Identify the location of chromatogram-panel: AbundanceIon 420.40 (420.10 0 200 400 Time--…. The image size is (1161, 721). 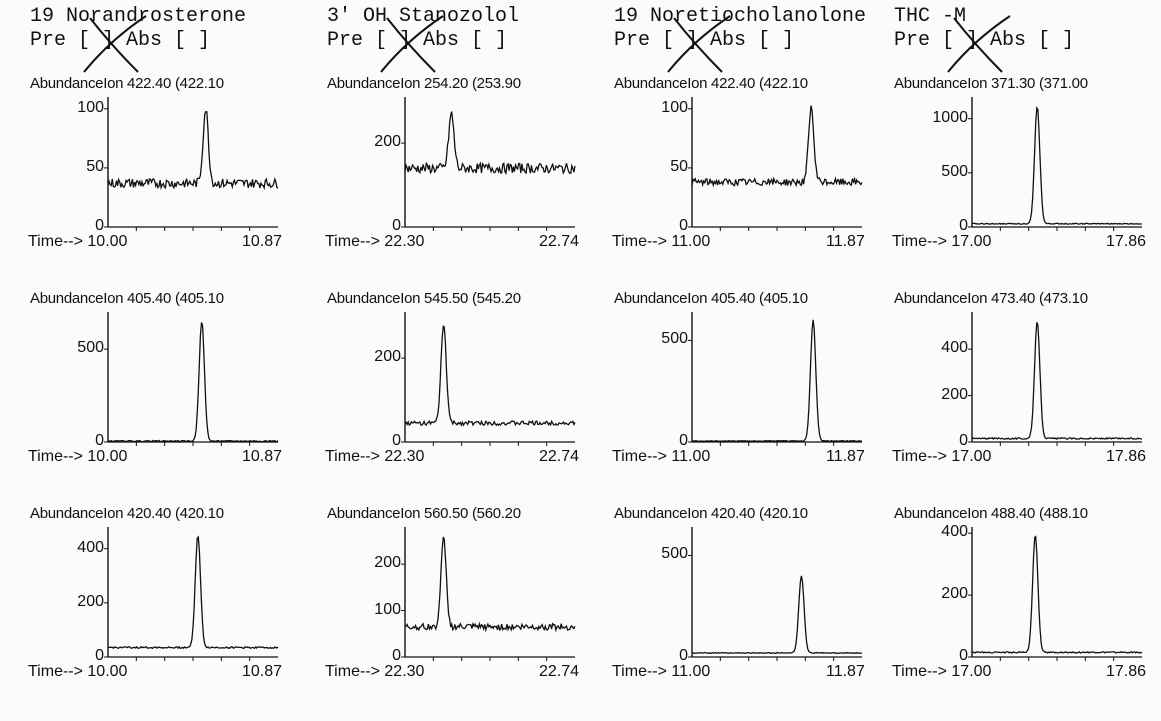
(153, 612).